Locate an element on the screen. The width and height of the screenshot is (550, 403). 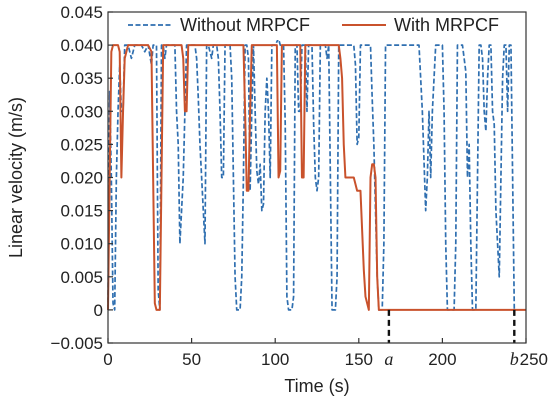
y-tick-label: 0.030 is located at coordinates (81, 111).